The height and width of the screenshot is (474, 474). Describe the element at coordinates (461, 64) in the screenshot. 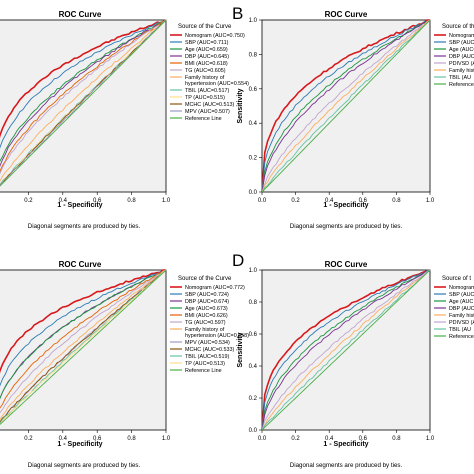

I see `legend-label: PDIVSD (AU` at that location.